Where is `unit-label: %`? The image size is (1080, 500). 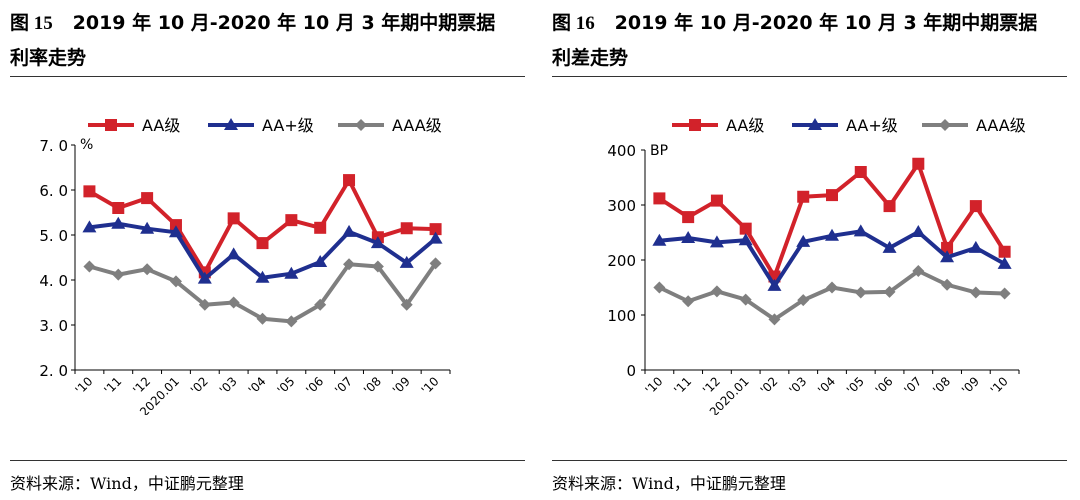
unit-label: % is located at coordinates (86, 145).